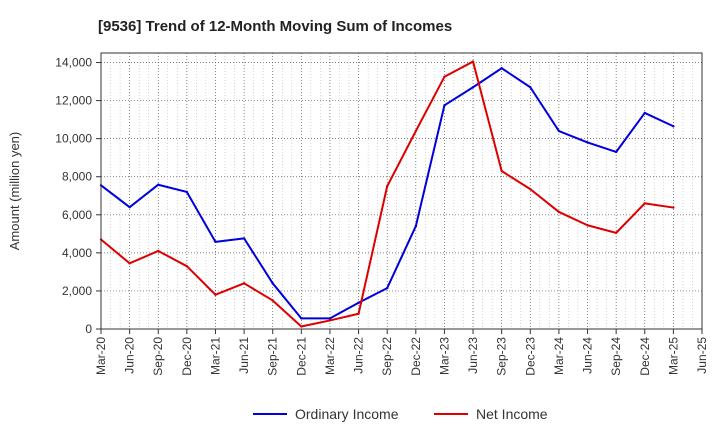 This screenshot has height=440, width=720. What do you see at coordinates (645, 356) in the screenshot?
I see `x-tick-label: Dec-24` at bounding box center [645, 356].